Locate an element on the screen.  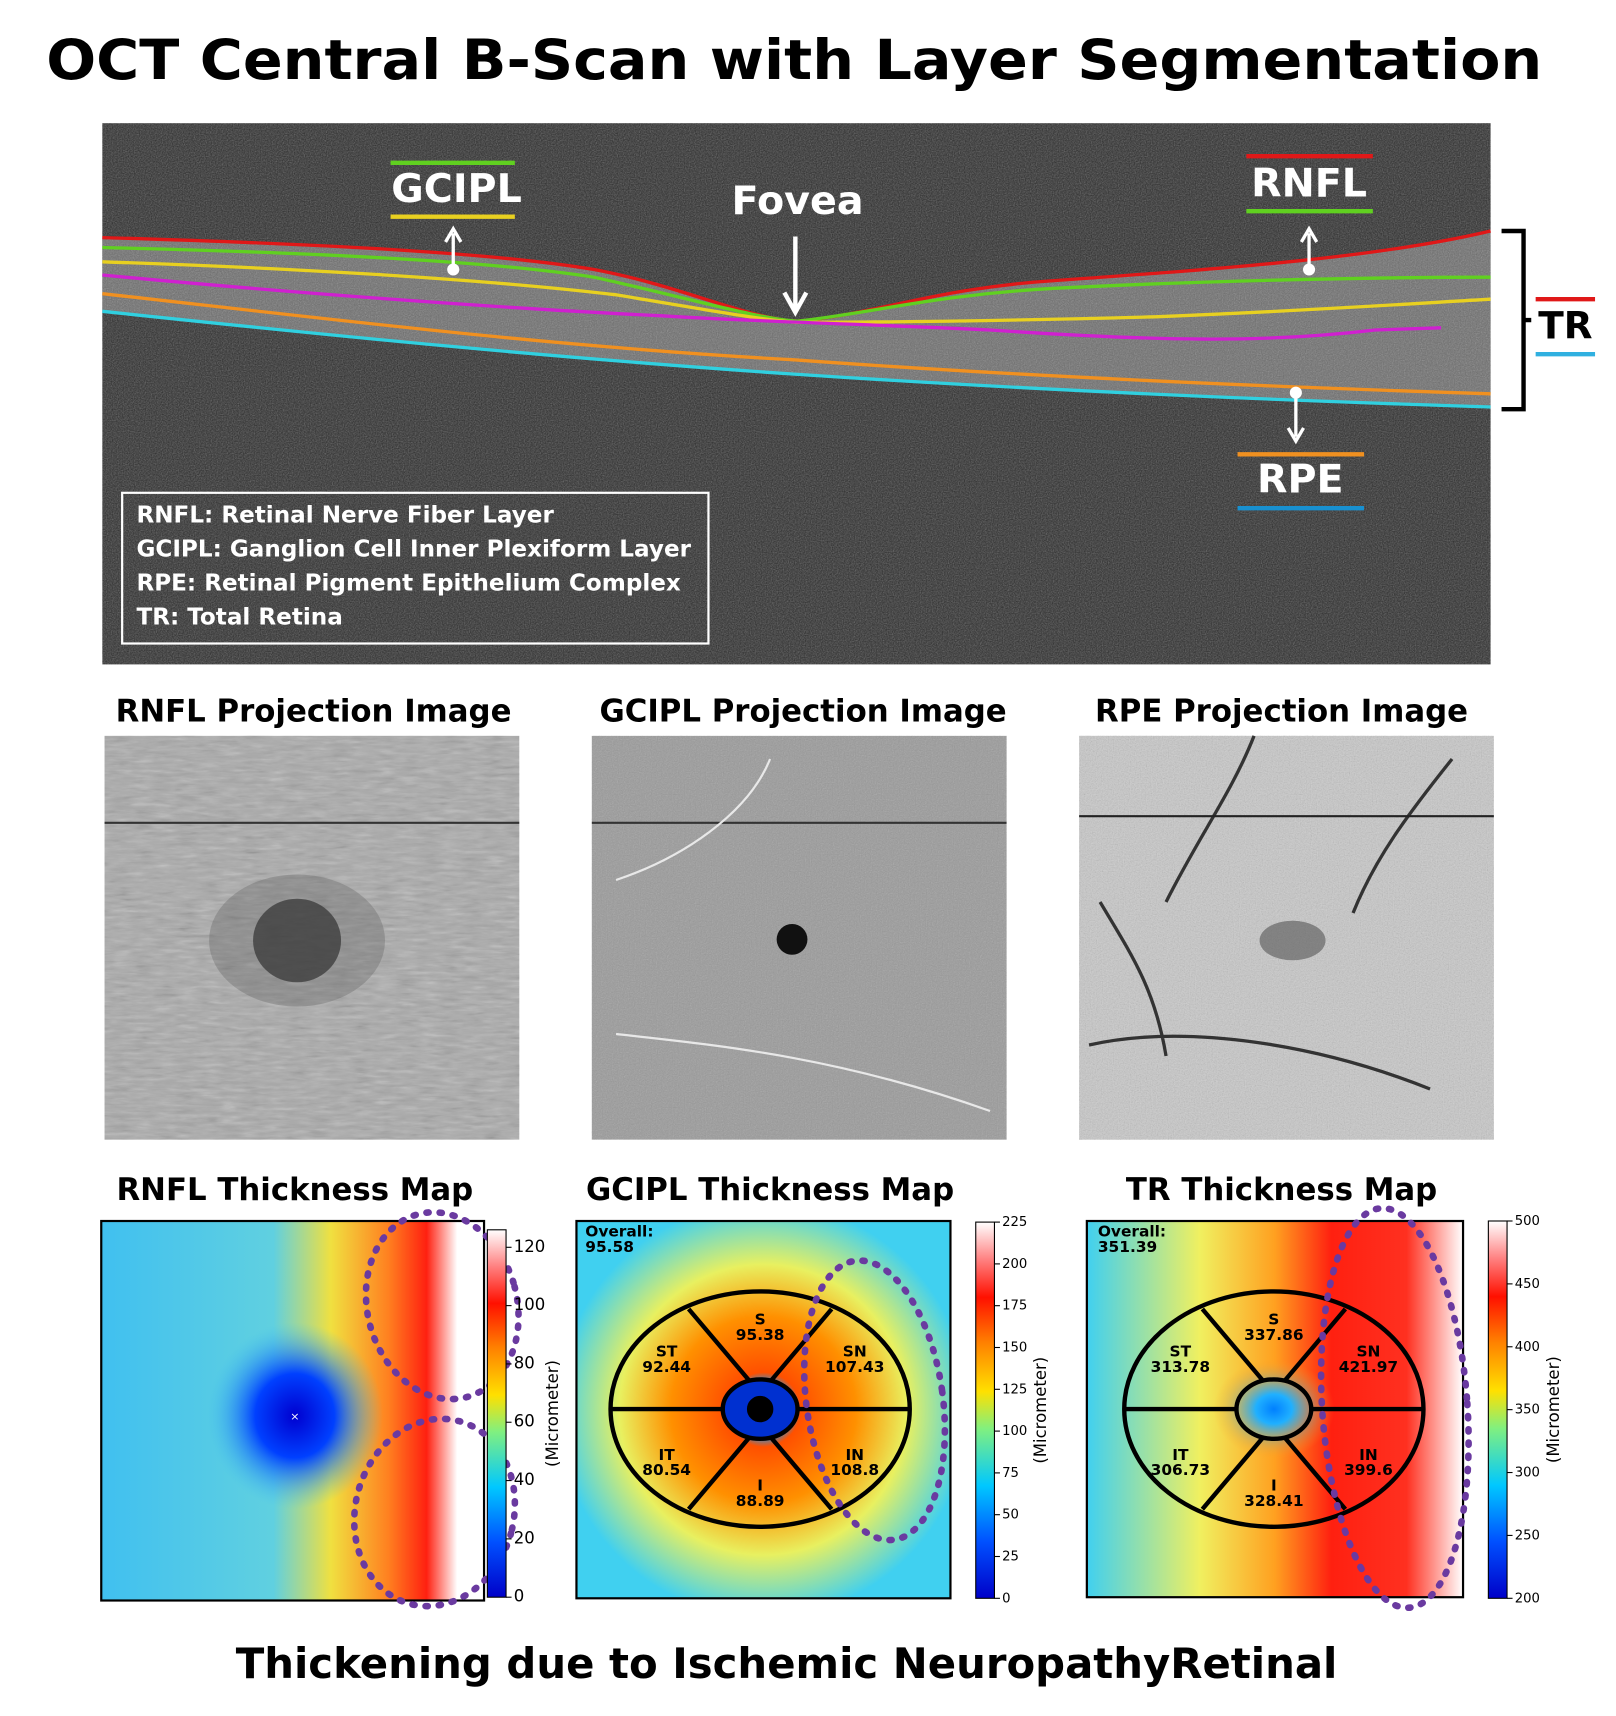
panel-title: RNFL Thickness Map is located at coordinates (294, 1190).